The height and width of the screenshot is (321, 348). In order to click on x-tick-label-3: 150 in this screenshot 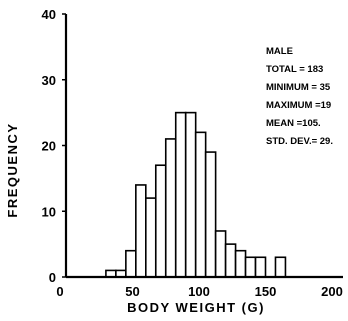, I will do `click(266, 291)`.